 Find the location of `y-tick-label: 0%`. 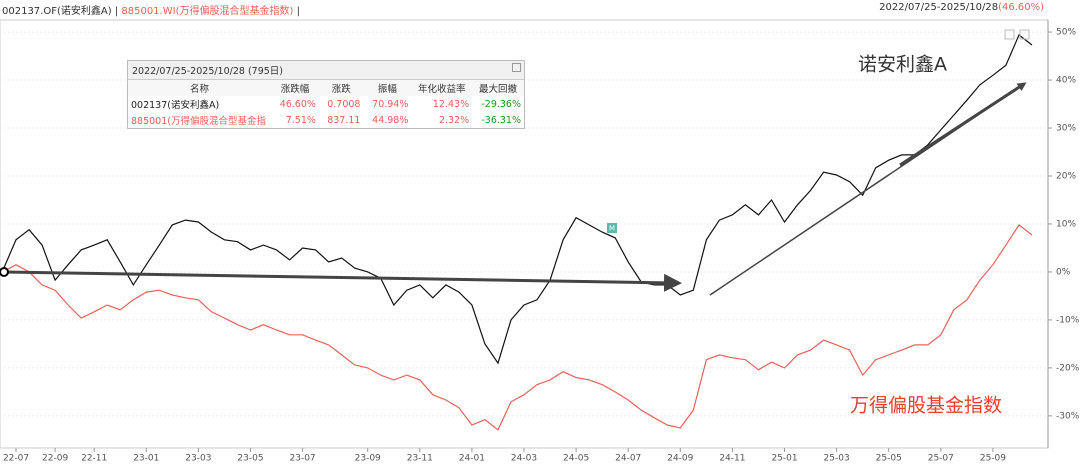

y-tick-label: 0% is located at coordinates (1063, 272).